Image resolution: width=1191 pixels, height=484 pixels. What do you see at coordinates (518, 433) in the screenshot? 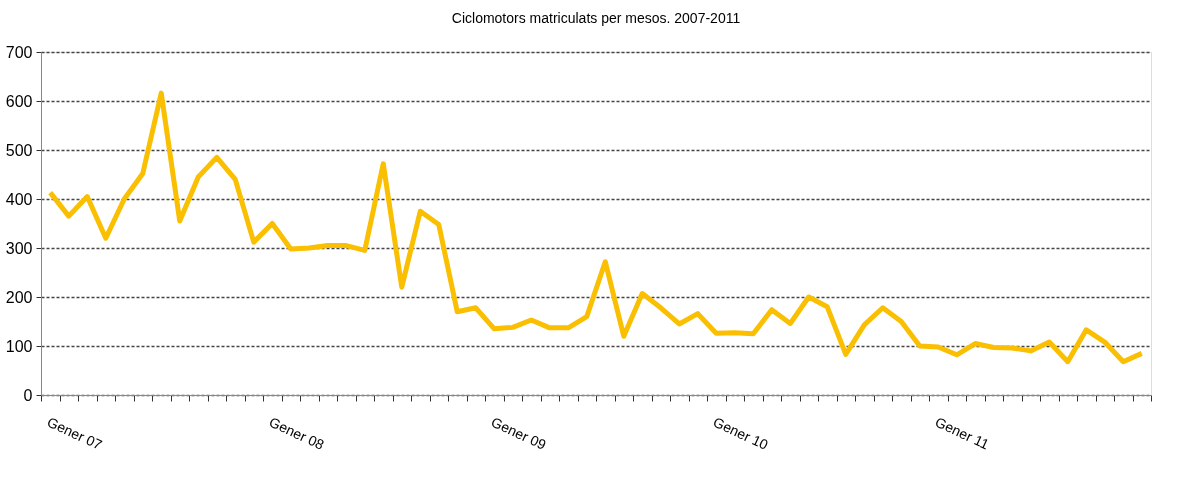
I see `x-tick-label: Gener 09` at bounding box center [518, 433].